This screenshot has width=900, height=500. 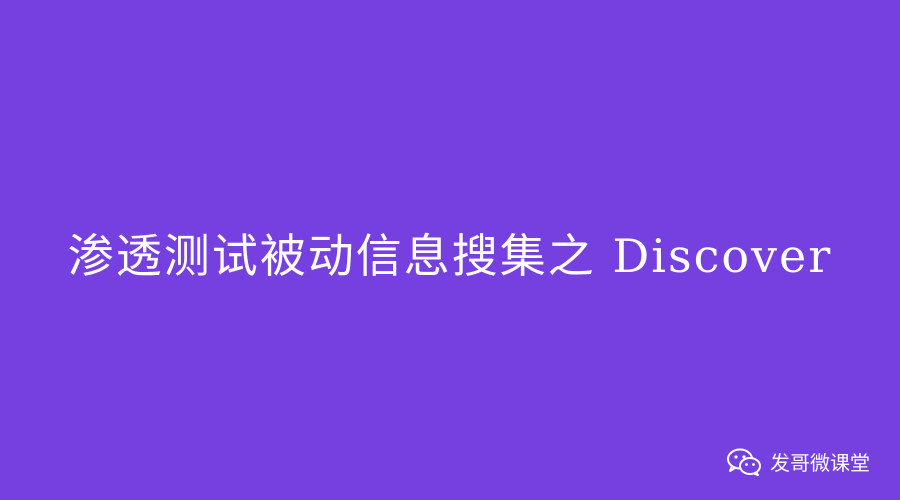 I want to click on watermark: 发哥微课堂, so click(x=798, y=461).